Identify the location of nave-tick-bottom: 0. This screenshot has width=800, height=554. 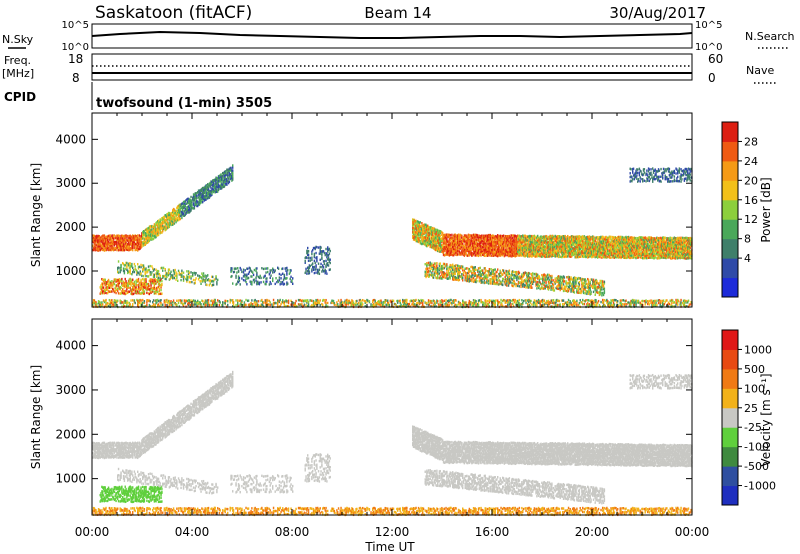
(712, 78).